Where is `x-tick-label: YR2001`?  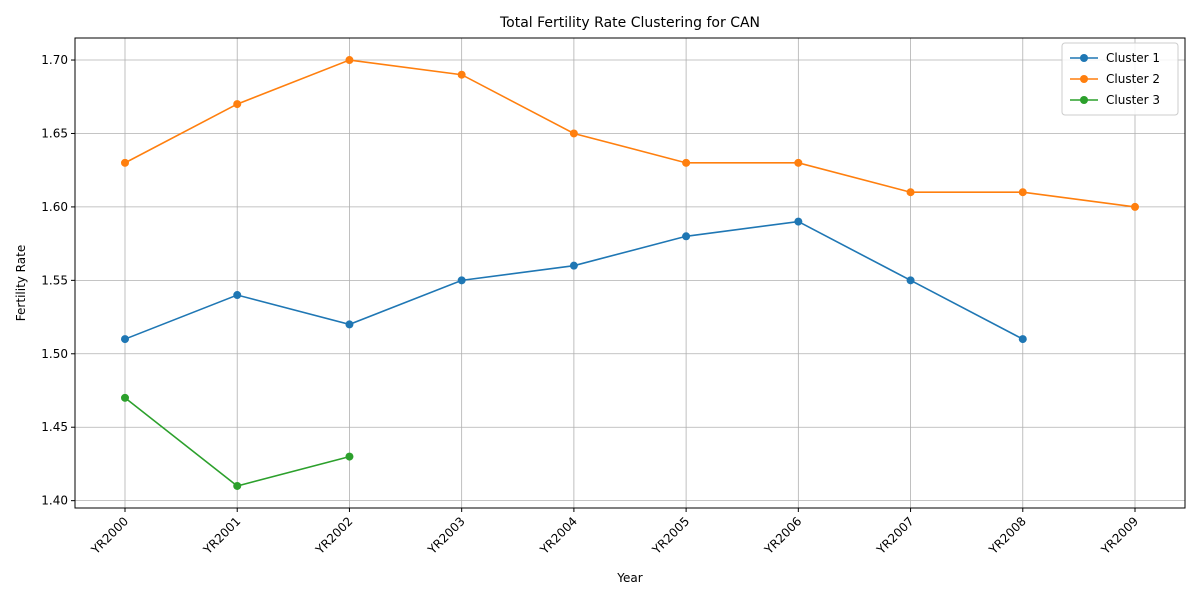 x-tick-label: YR2001 is located at coordinates (221, 535).